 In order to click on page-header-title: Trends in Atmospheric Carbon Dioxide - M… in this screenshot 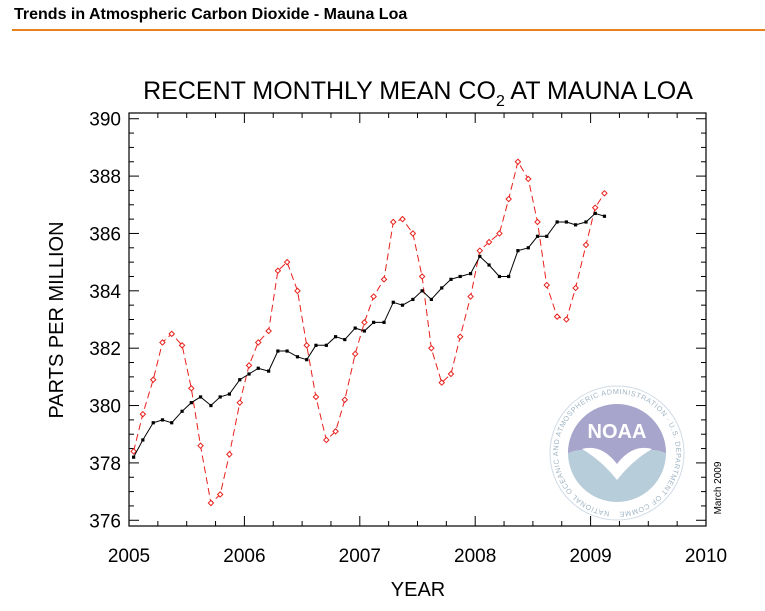, I will do `click(211, 14)`.